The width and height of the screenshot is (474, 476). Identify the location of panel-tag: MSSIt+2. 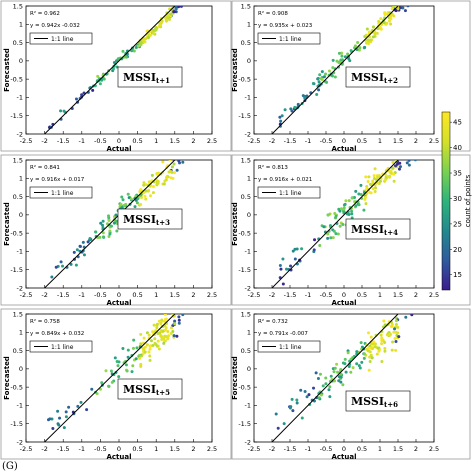
(378, 77).